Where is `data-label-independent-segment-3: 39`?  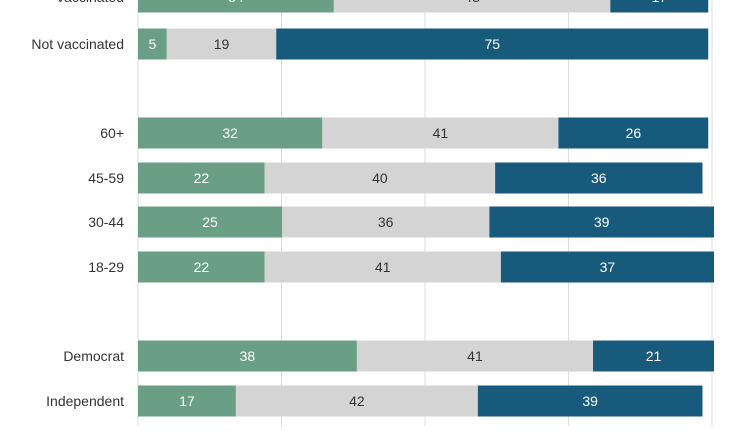
data-label-independent-segment-3: 39 is located at coordinates (590, 401).